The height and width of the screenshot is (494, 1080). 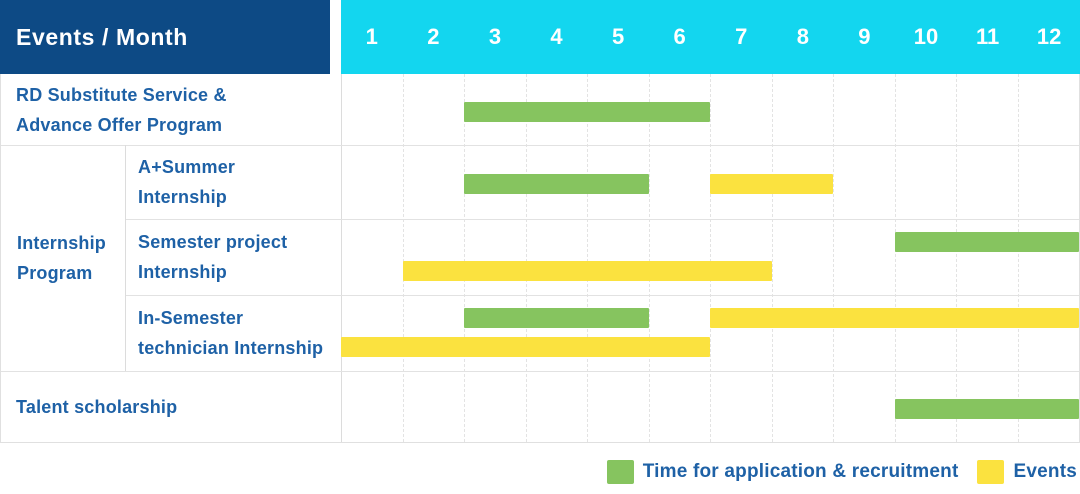 What do you see at coordinates (55, 273) in the screenshot?
I see `group-label: Program` at bounding box center [55, 273].